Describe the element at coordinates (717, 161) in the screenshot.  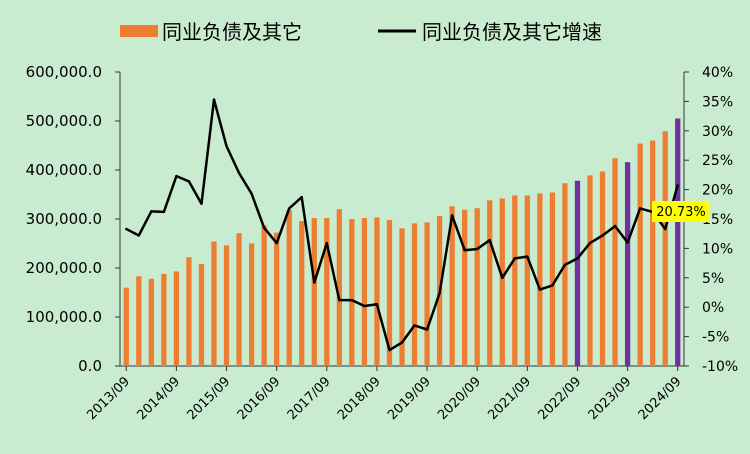
I see `right-tick-label: 25%` at that location.